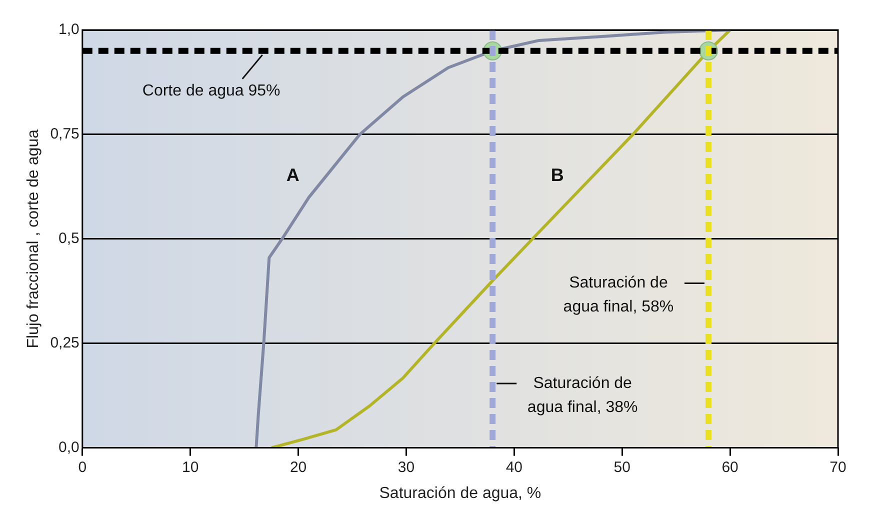  What do you see at coordinates (460, 493) in the screenshot?
I see `x-axis-title: Saturación de agua, %` at bounding box center [460, 493].